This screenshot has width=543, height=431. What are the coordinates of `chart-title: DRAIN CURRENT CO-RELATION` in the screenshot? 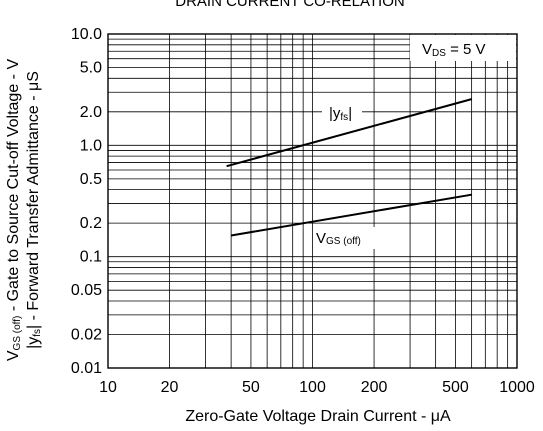 It's located at (289, 5).